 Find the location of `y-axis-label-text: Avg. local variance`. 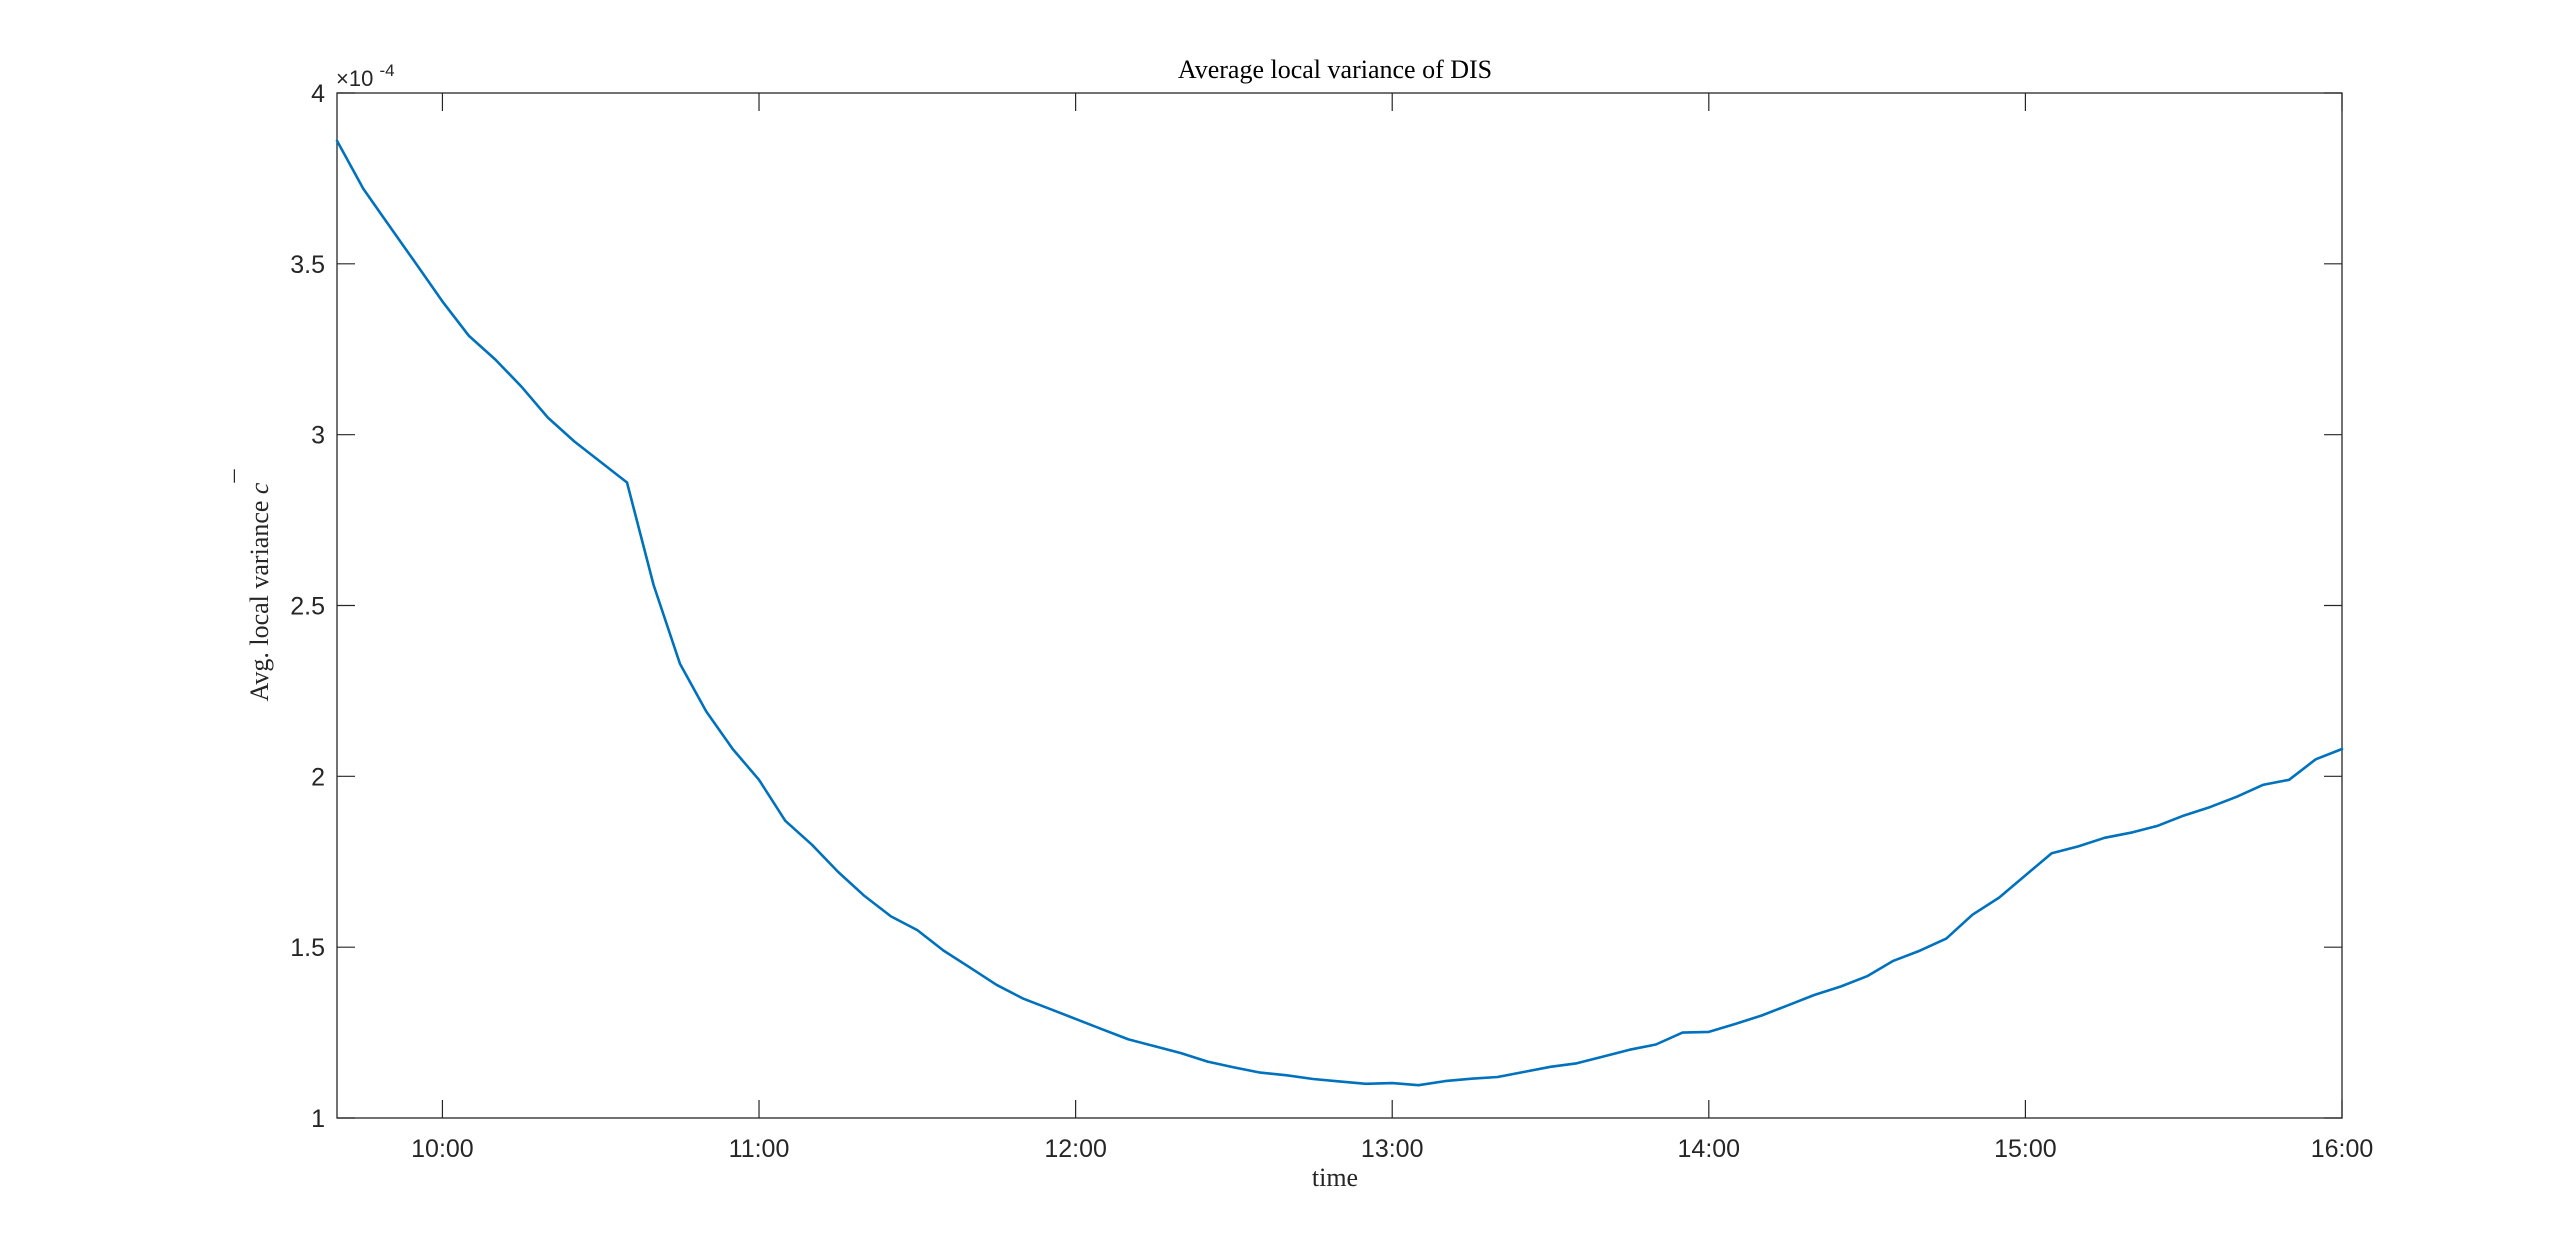

y-axis-label-text: Avg. local variance is located at coordinates (259, 601).